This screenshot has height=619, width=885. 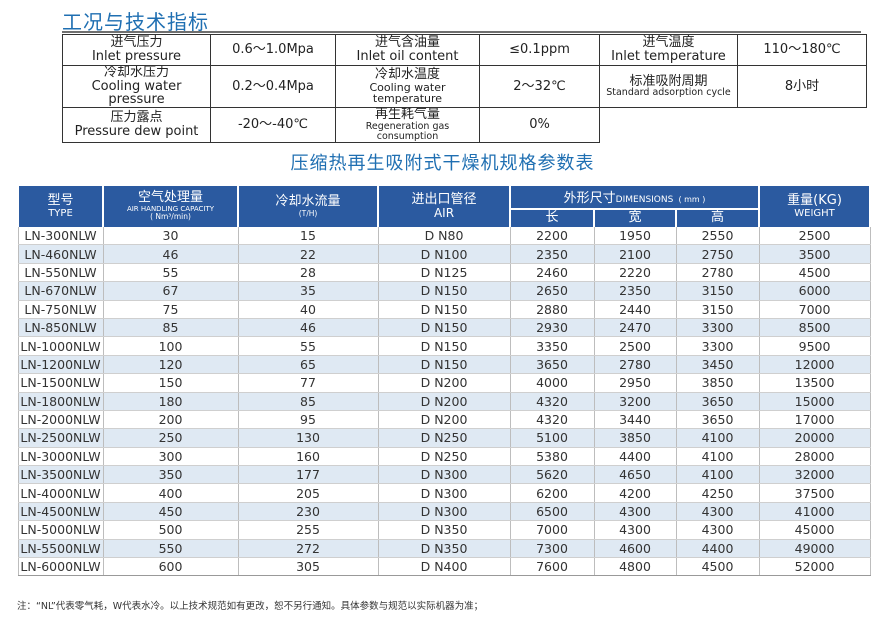 I want to click on header-weight-en: WEIGHT, so click(x=814, y=214).